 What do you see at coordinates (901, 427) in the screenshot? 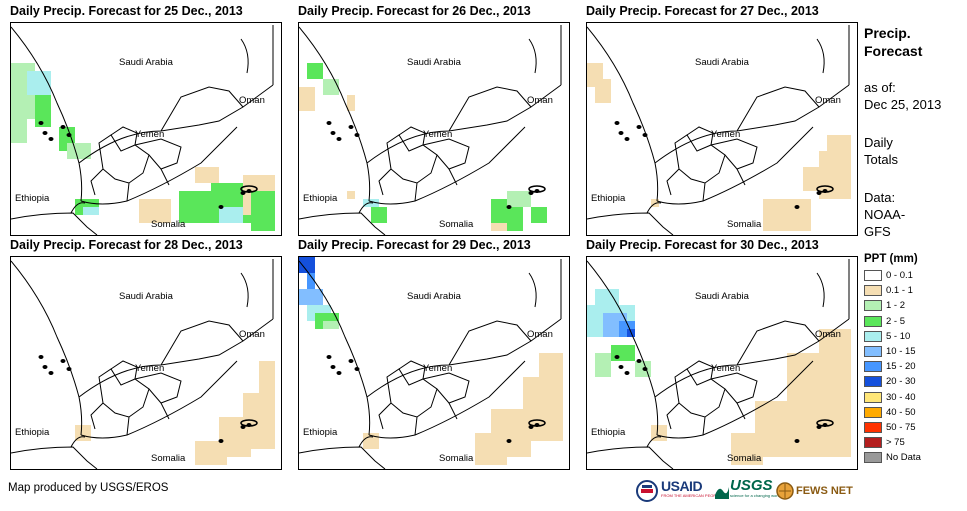
I see `legend-label: 50 - 75` at bounding box center [901, 427].